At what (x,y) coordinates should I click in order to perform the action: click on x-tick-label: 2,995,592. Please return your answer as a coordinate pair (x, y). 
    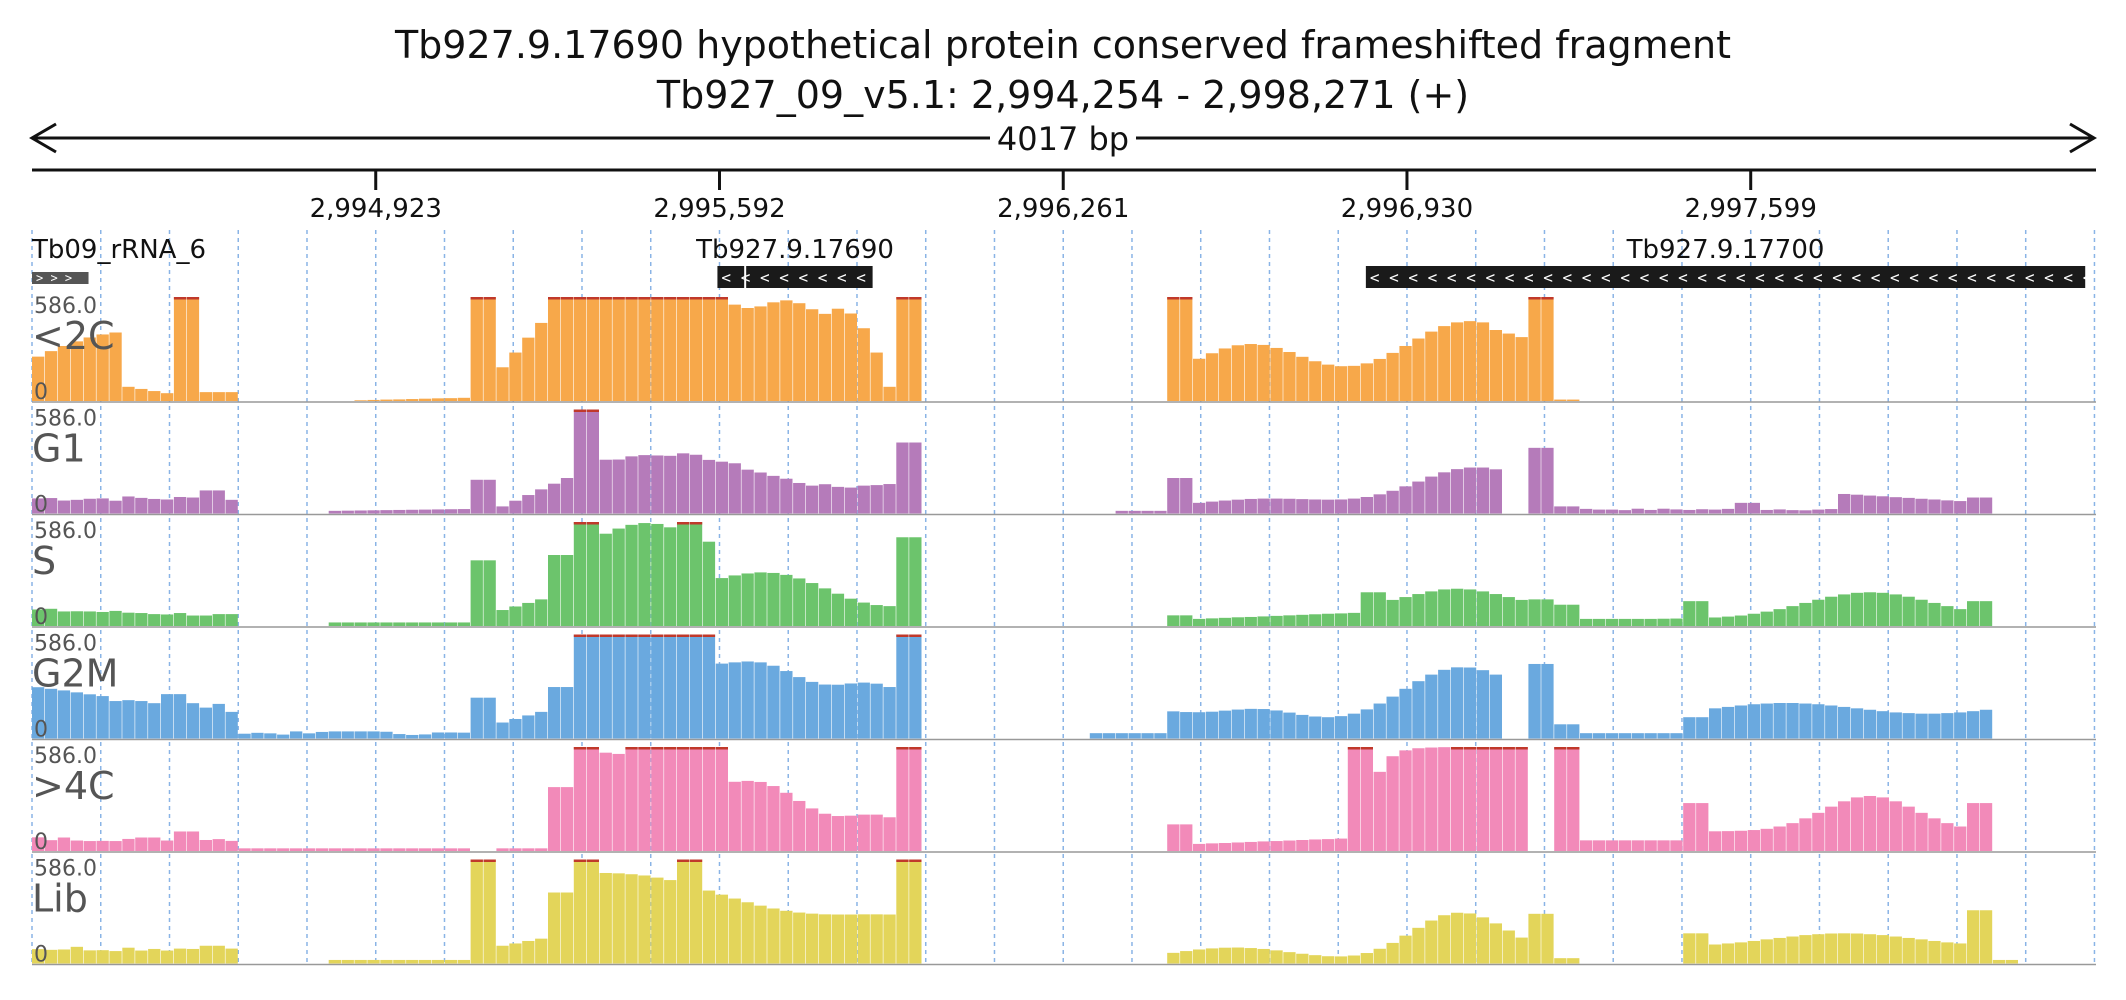
    Looking at the image, I should click on (719, 209).